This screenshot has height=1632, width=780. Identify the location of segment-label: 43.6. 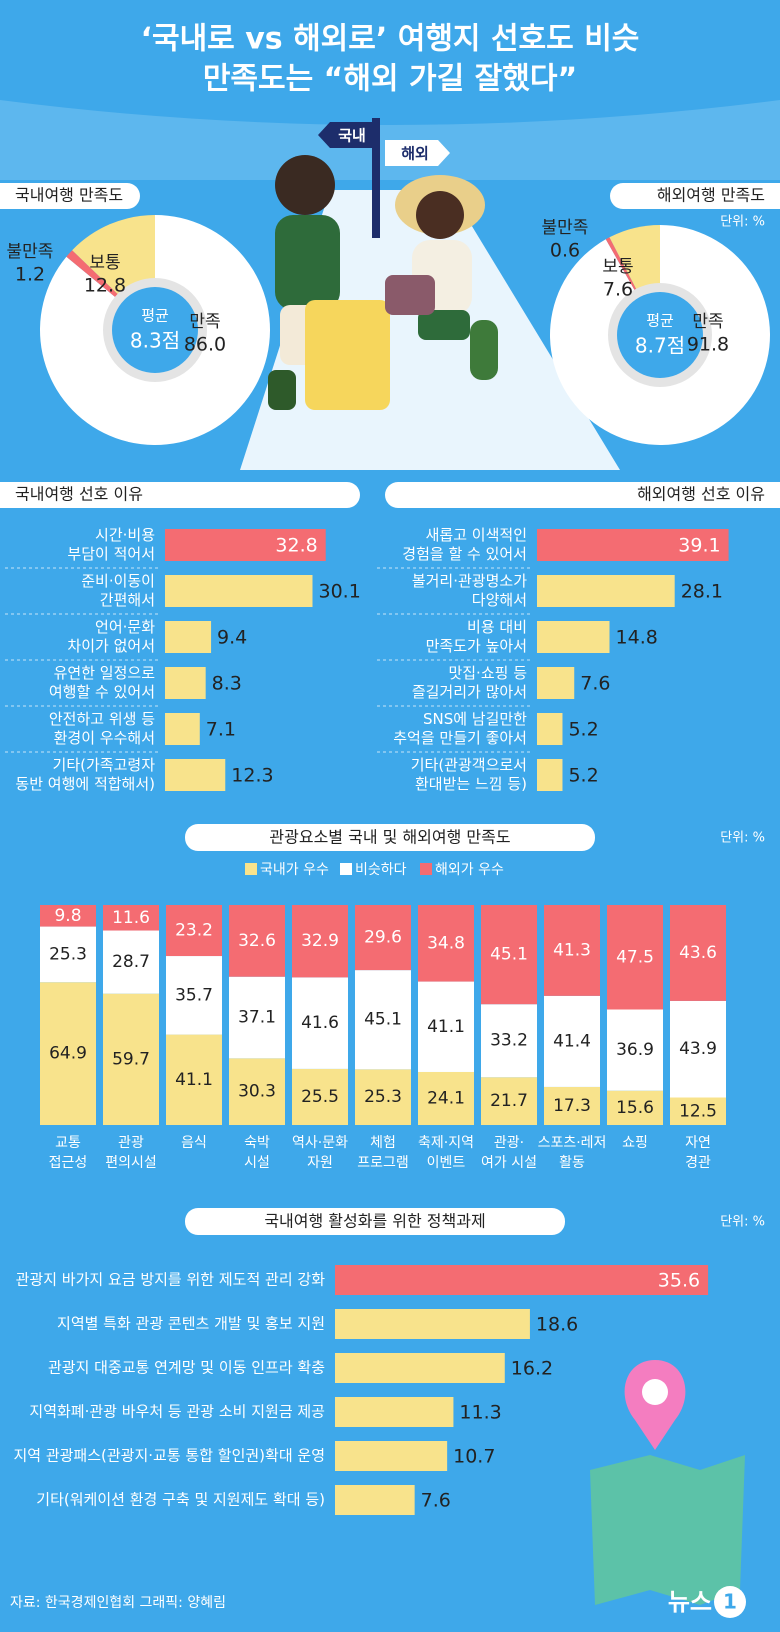
(698, 953).